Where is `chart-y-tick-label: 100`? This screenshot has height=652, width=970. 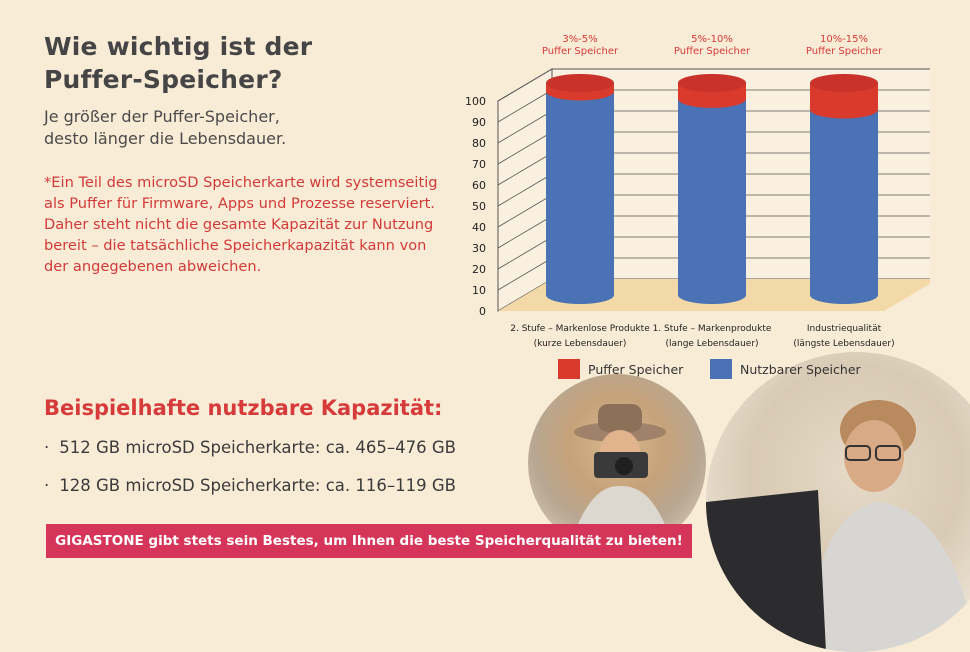
chart-y-tick-label: 100 is located at coordinates (475, 101).